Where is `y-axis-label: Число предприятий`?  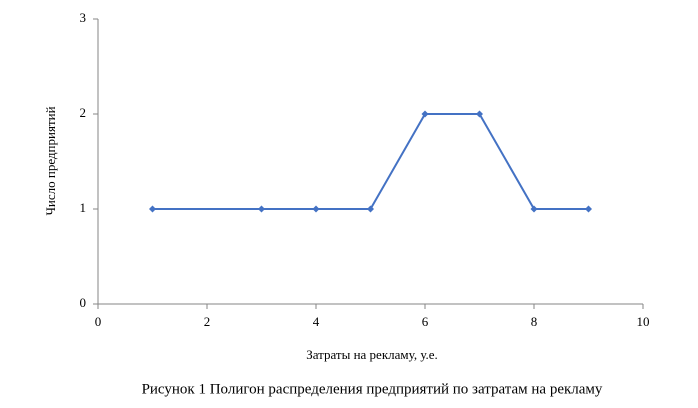
y-axis-label: Число предприятий is located at coordinates (50, 160).